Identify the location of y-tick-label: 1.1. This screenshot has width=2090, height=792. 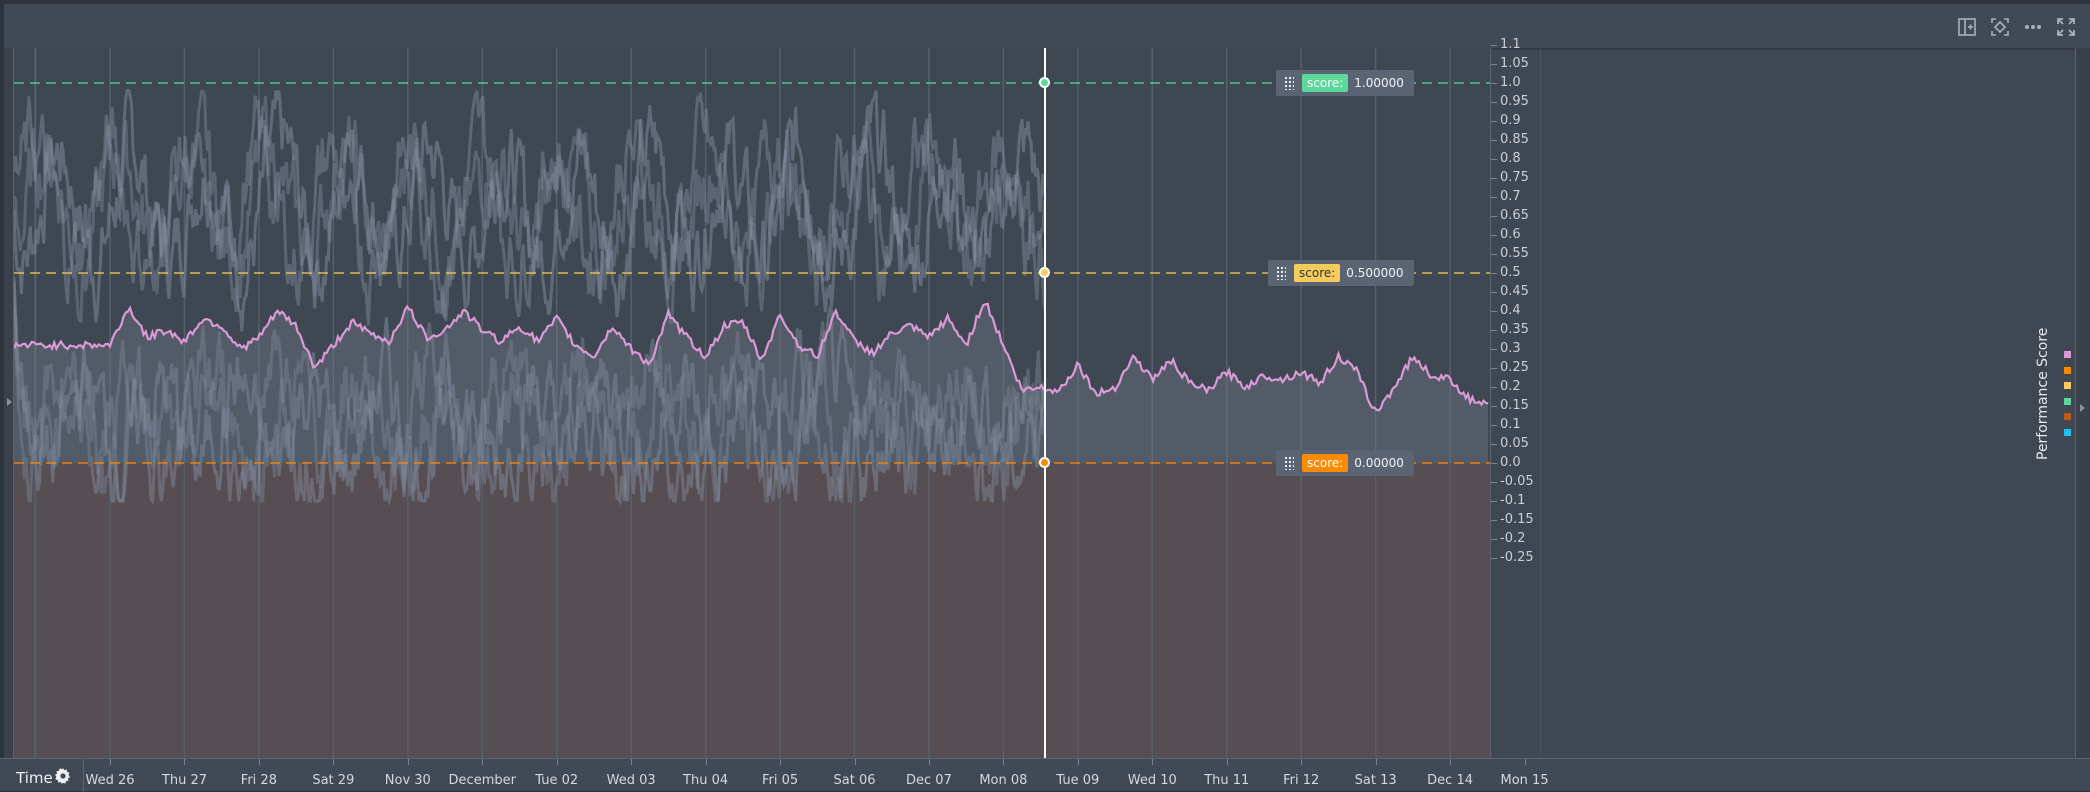
(1510, 44).